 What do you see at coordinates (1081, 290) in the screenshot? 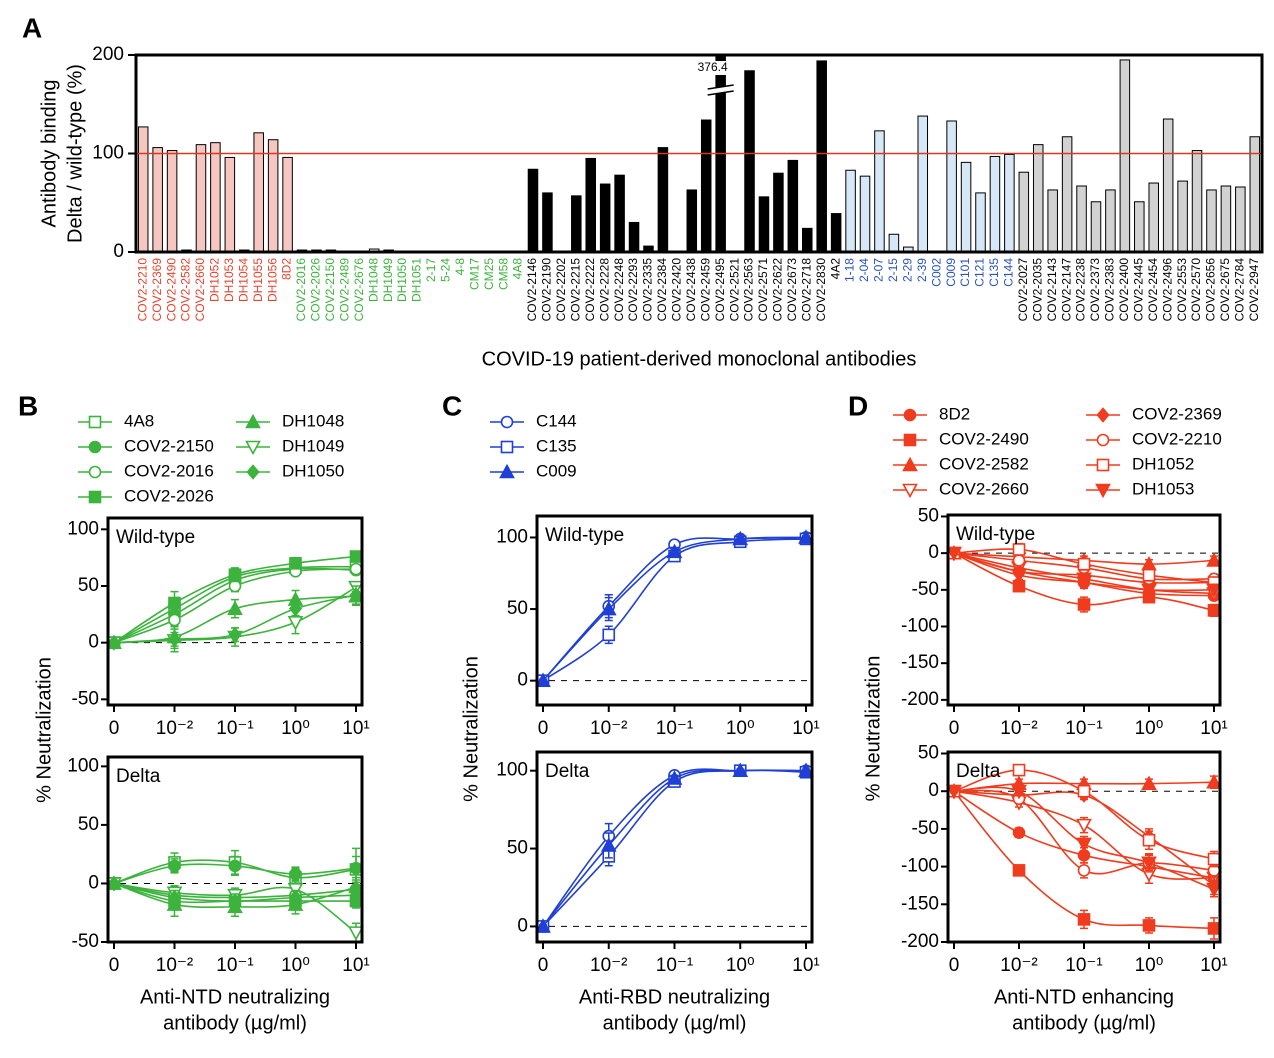
I see `category-label: COV2-2238` at bounding box center [1081, 290].